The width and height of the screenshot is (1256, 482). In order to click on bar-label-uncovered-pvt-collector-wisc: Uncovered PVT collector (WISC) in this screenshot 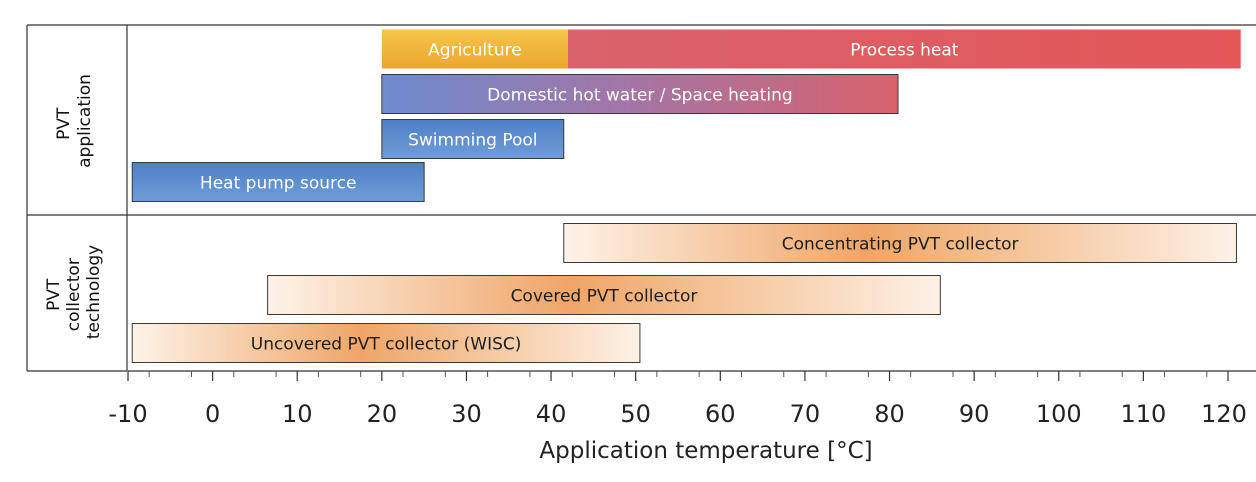, I will do `click(386, 345)`.